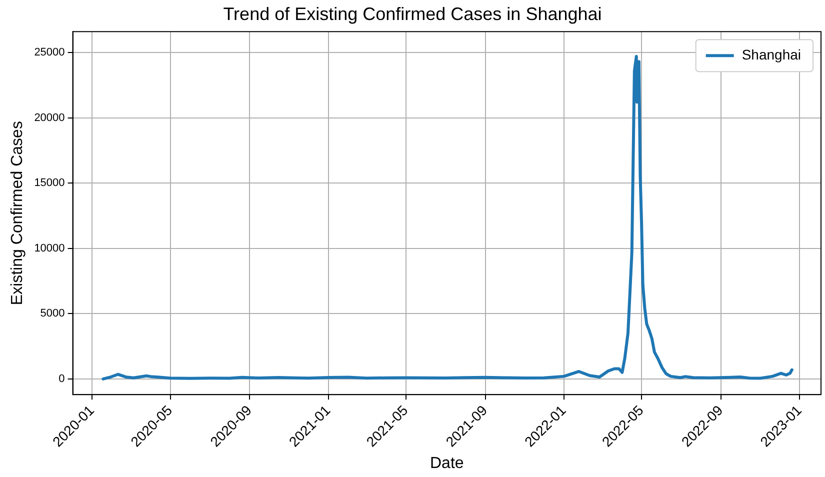  Describe the element at coordinates (49, 52) in the screenshot. I see `y-tick-label: 25000` at that location.